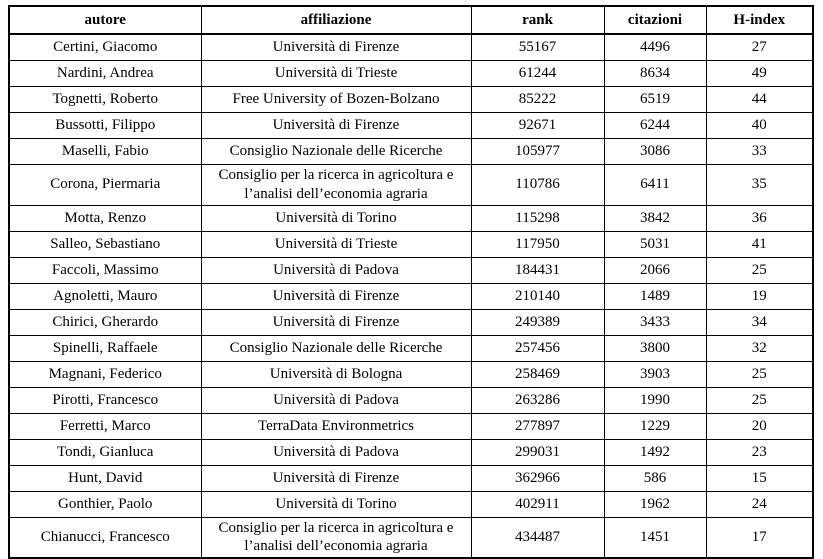  What do you see at coordinates (759, 151) in the screenshot?
I see `cell-h-index: 33` at bounding box center [759, 151].